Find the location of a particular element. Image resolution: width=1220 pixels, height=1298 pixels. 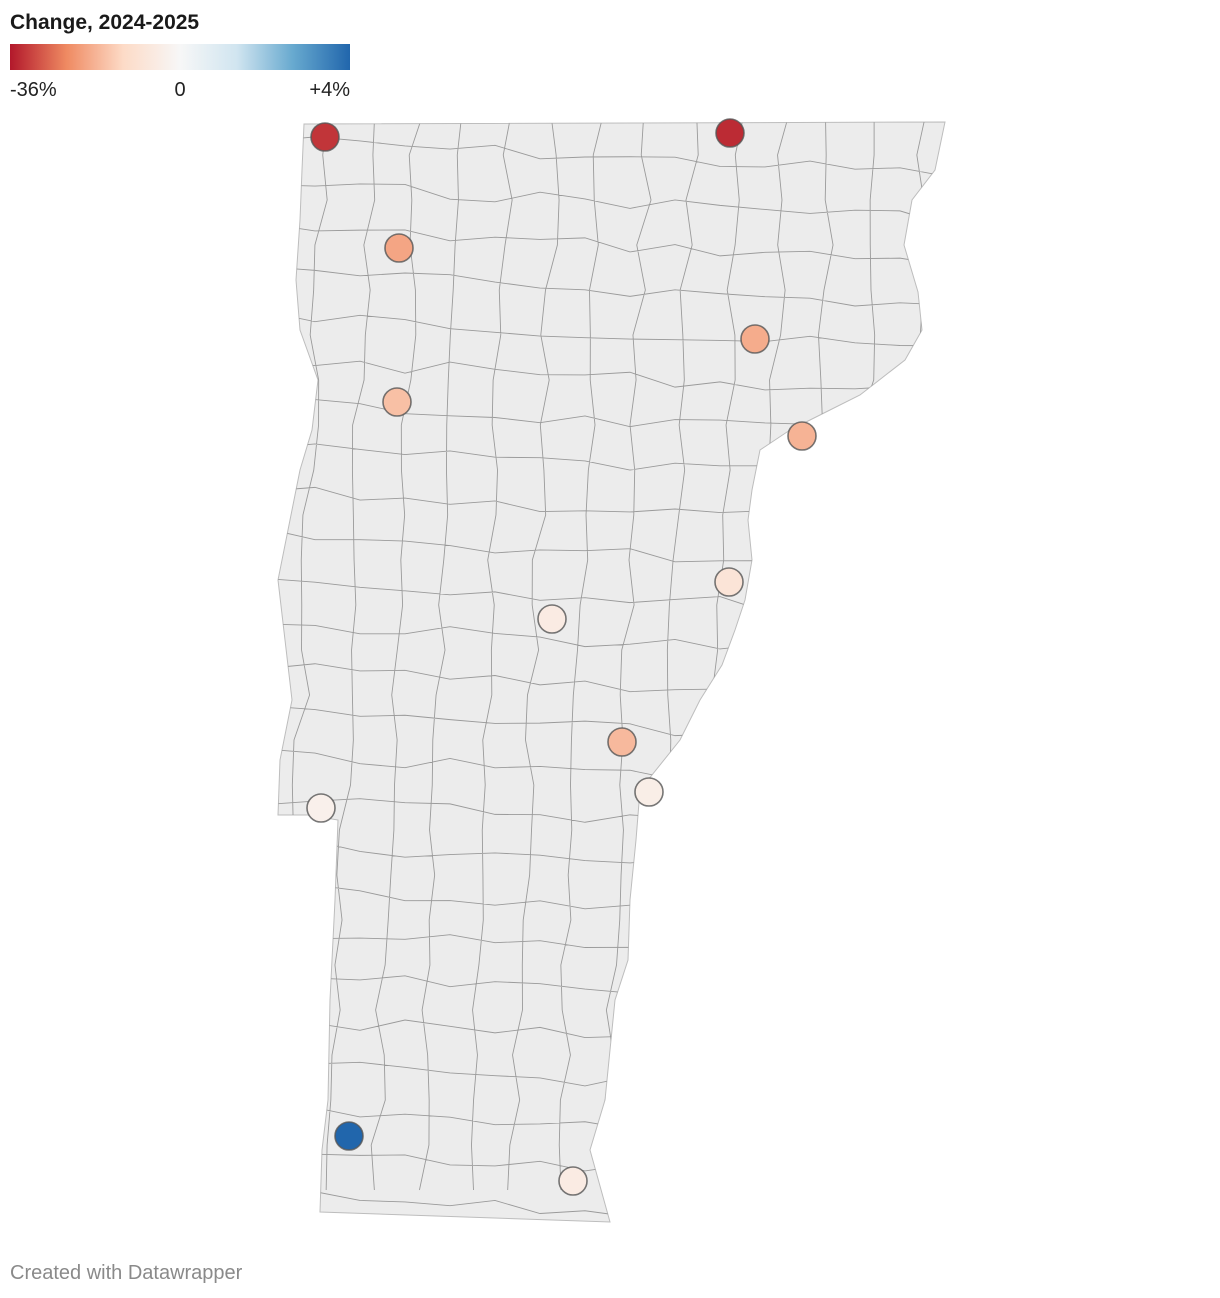

legend-title: Change, 2024-2025 is located at coordinates (105, 22).